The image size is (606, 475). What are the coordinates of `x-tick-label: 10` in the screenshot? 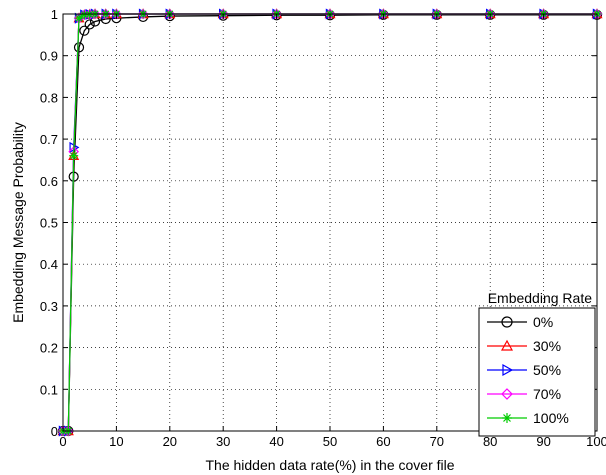 It's located at (116, 441).